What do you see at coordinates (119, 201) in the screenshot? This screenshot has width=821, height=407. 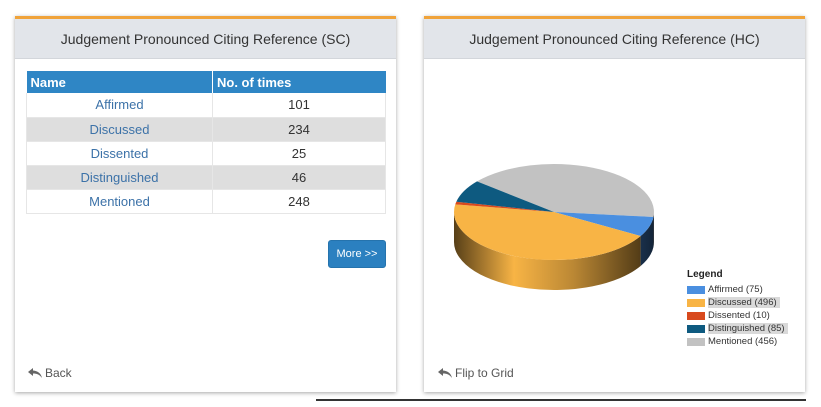 I see `row-name-link: Mentioned` at bounding box center [119, 201].